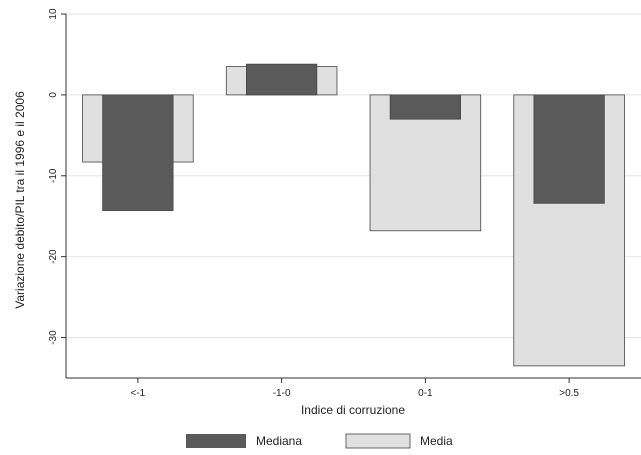 The width and height of the screenshot is (641, 455). I want to click on legend-swatch-media, so click(378, 441).